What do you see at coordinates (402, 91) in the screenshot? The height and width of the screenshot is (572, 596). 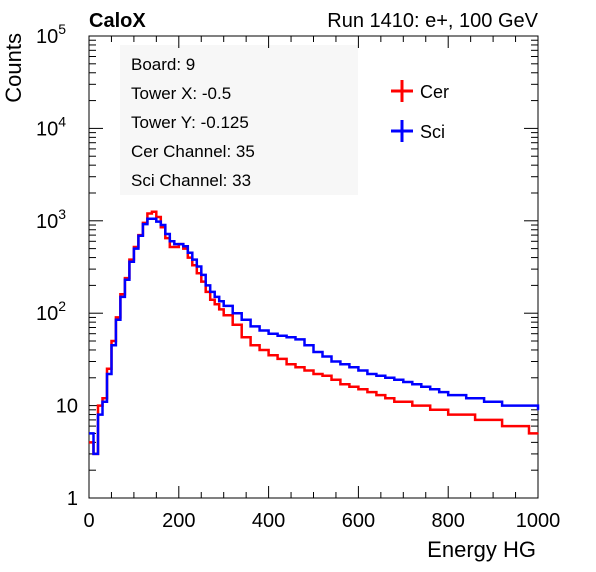 I see `legend-cer-marker` at bounding box center [402, 91].